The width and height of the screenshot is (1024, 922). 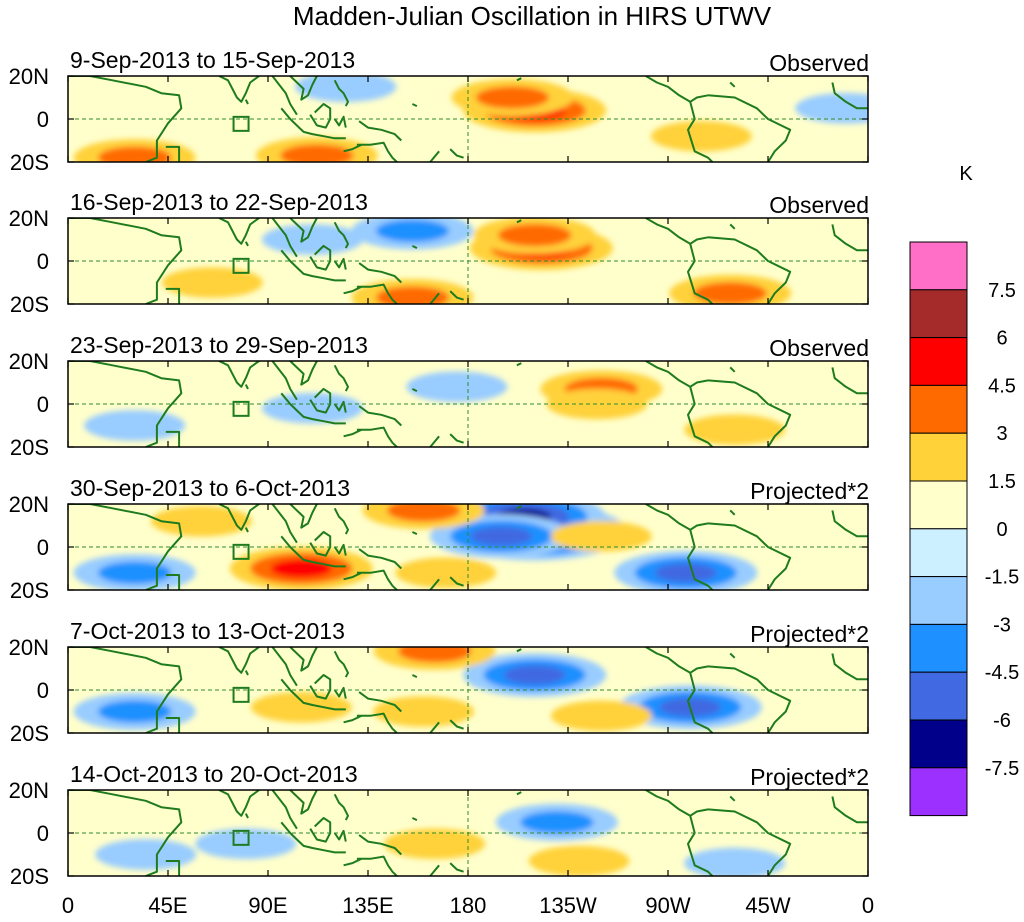 What do you see at coordinates (1002, 721) in the screenshot?
I see `colorbar-label: -6` at bounding box center [1002, 721].